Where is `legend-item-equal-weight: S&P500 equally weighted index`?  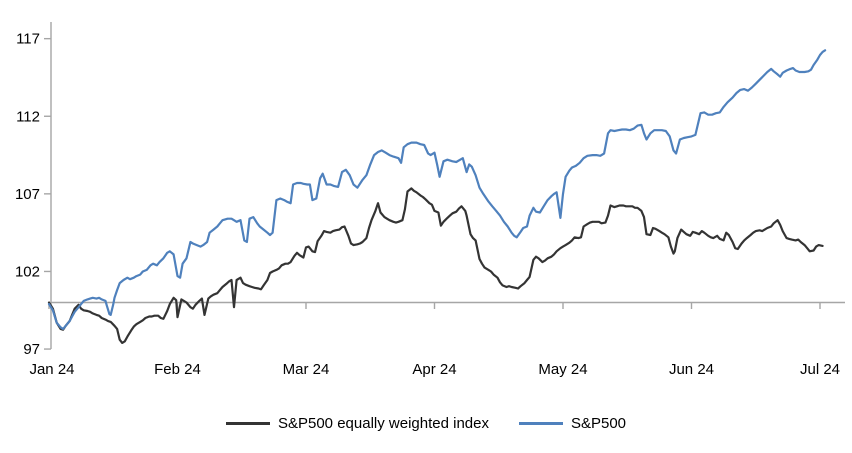 legend-item-equal-weight: S&P500 equally weighted index is located at coordinates (357, 423).